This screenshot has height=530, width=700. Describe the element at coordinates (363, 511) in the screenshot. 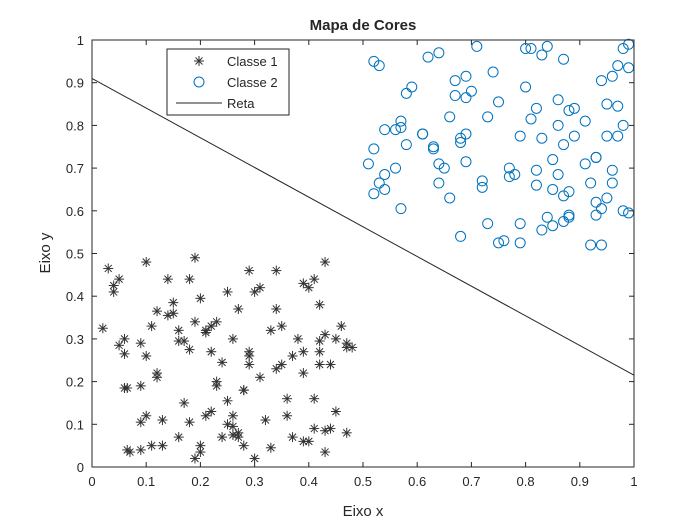

I see `x-axis-label: Eixo x` at that location.